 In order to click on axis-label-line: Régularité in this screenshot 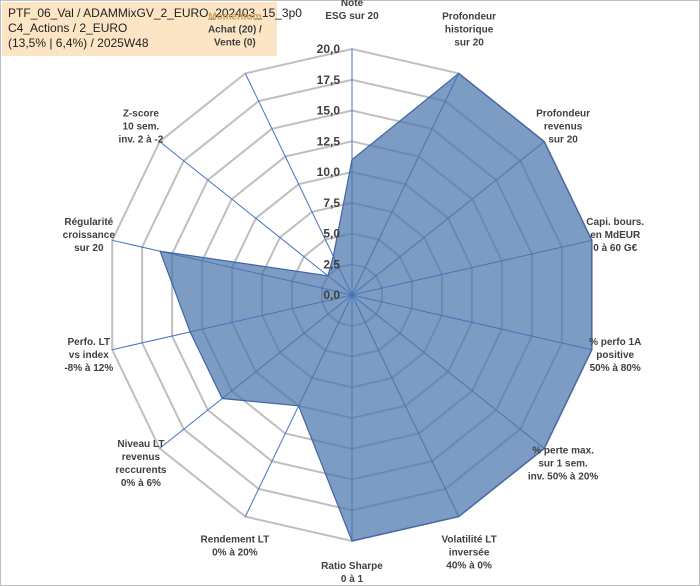, I will do `click(88, 222)`.